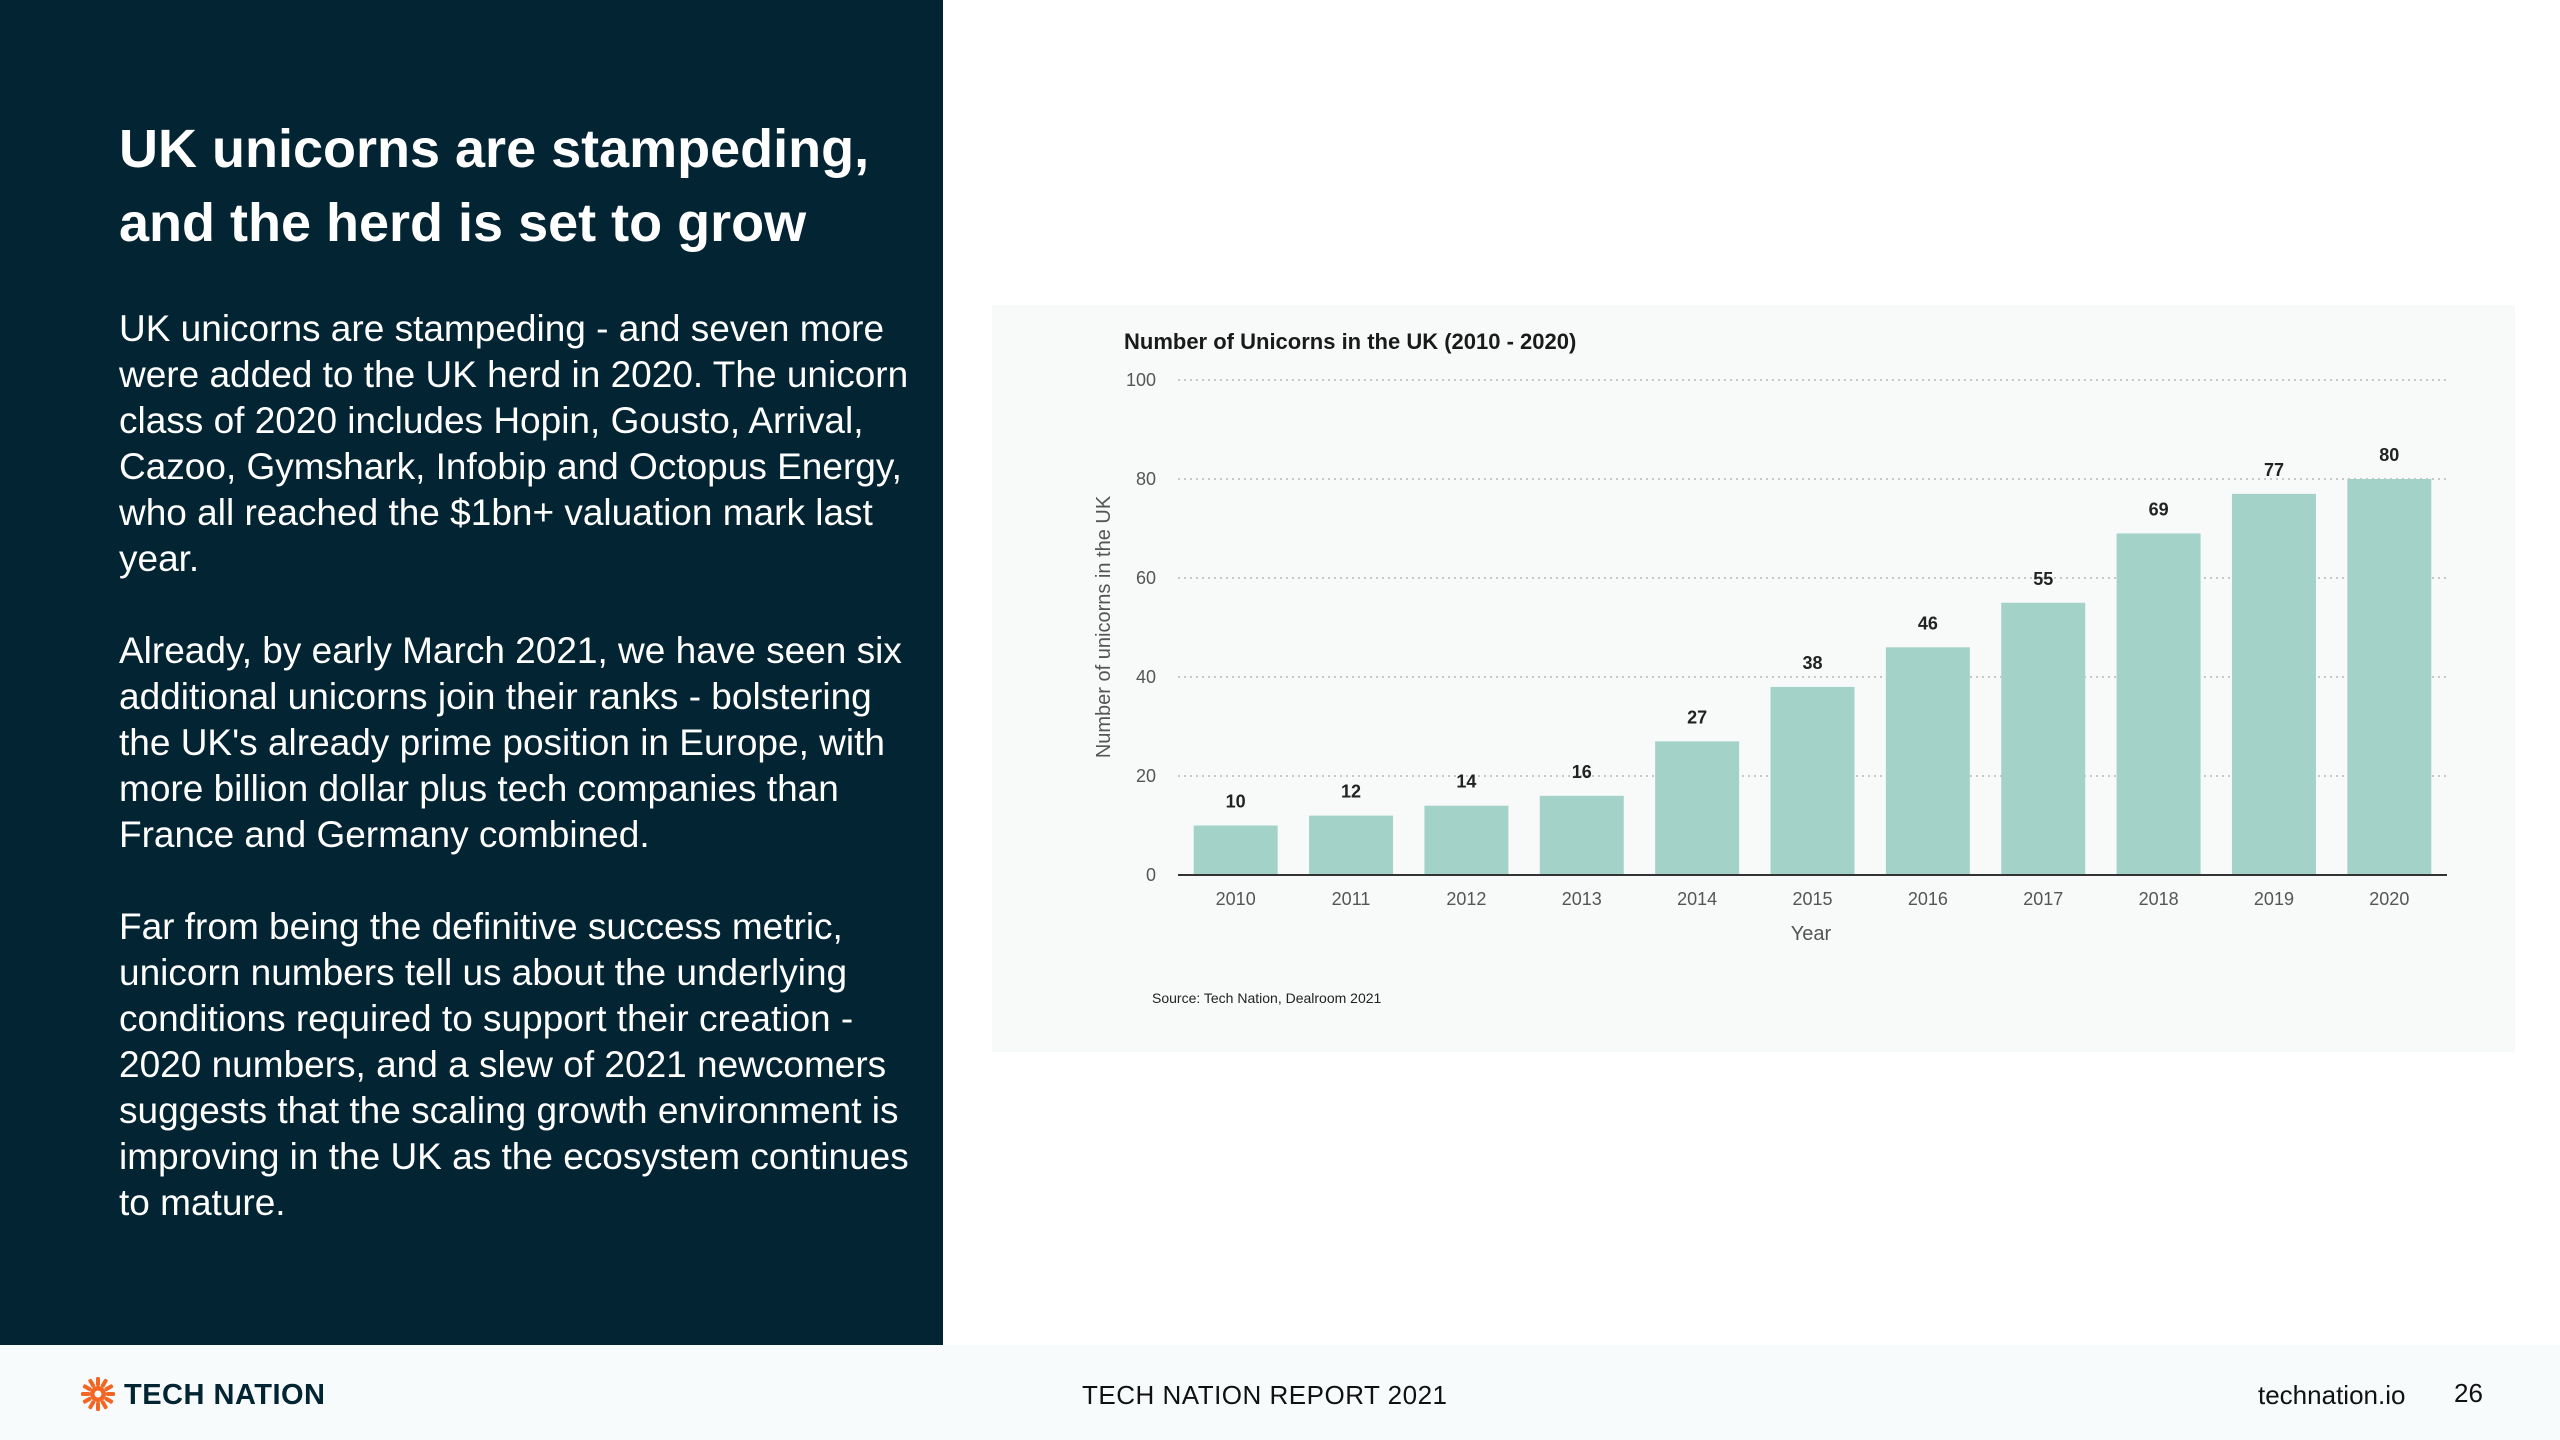 The width and height of the screenshot is (2560, 1440). I want to click on bar-2013, so click(1581, 835).